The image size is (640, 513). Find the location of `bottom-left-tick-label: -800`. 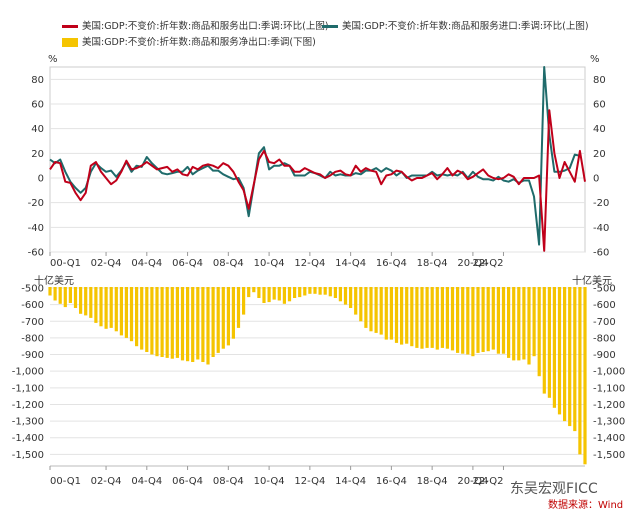

bottom-left-tick-label: -800 is located at coordinates (32, 338).